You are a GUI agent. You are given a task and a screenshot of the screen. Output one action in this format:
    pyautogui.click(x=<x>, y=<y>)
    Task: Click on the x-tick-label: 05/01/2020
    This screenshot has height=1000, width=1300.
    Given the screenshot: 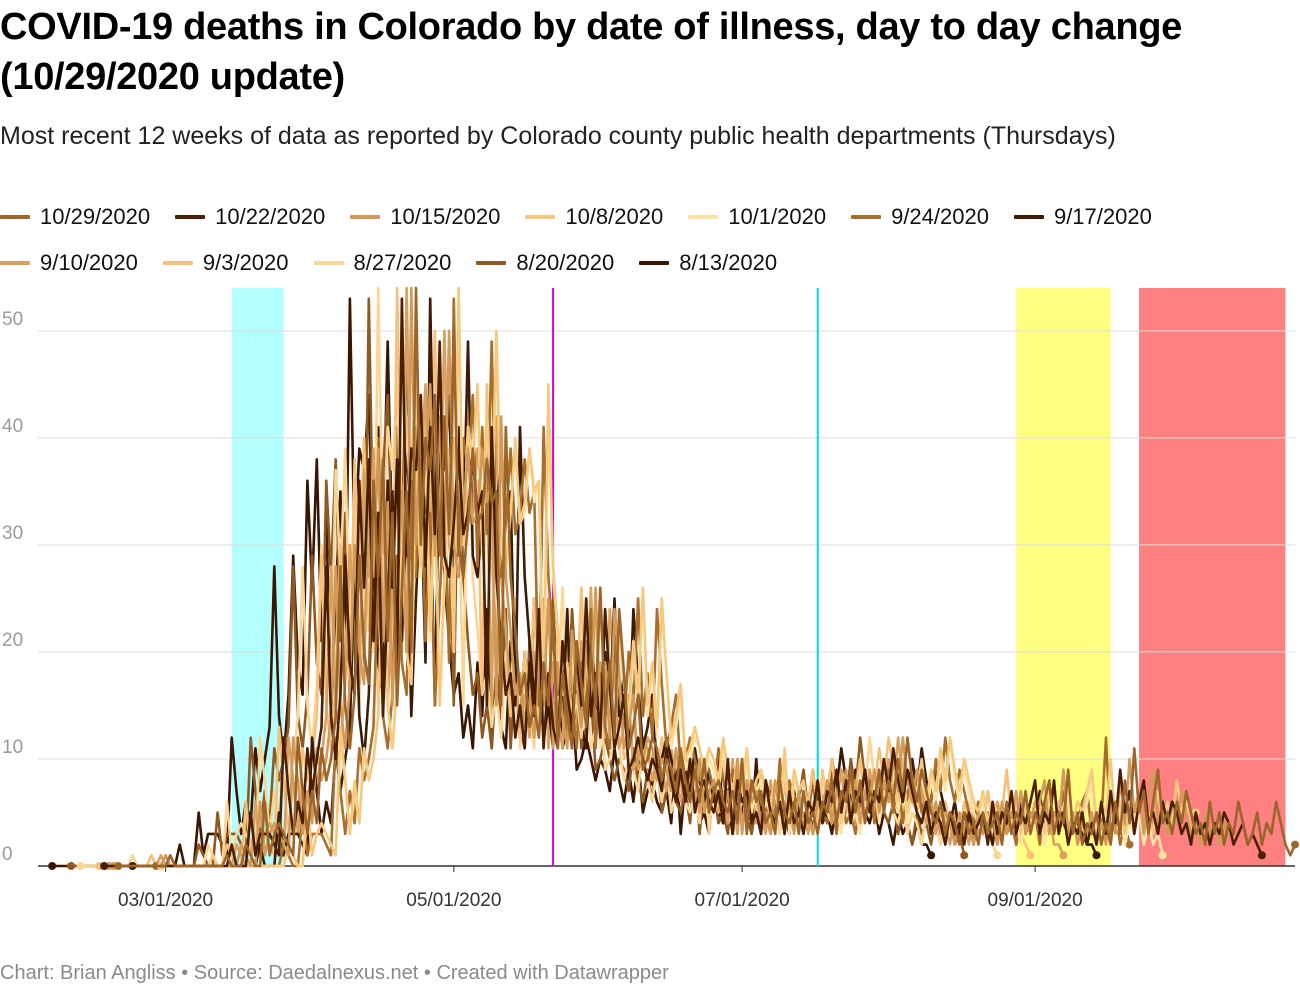 What is the action you would take?
    pyautogui.click(x=453, y=900)
    